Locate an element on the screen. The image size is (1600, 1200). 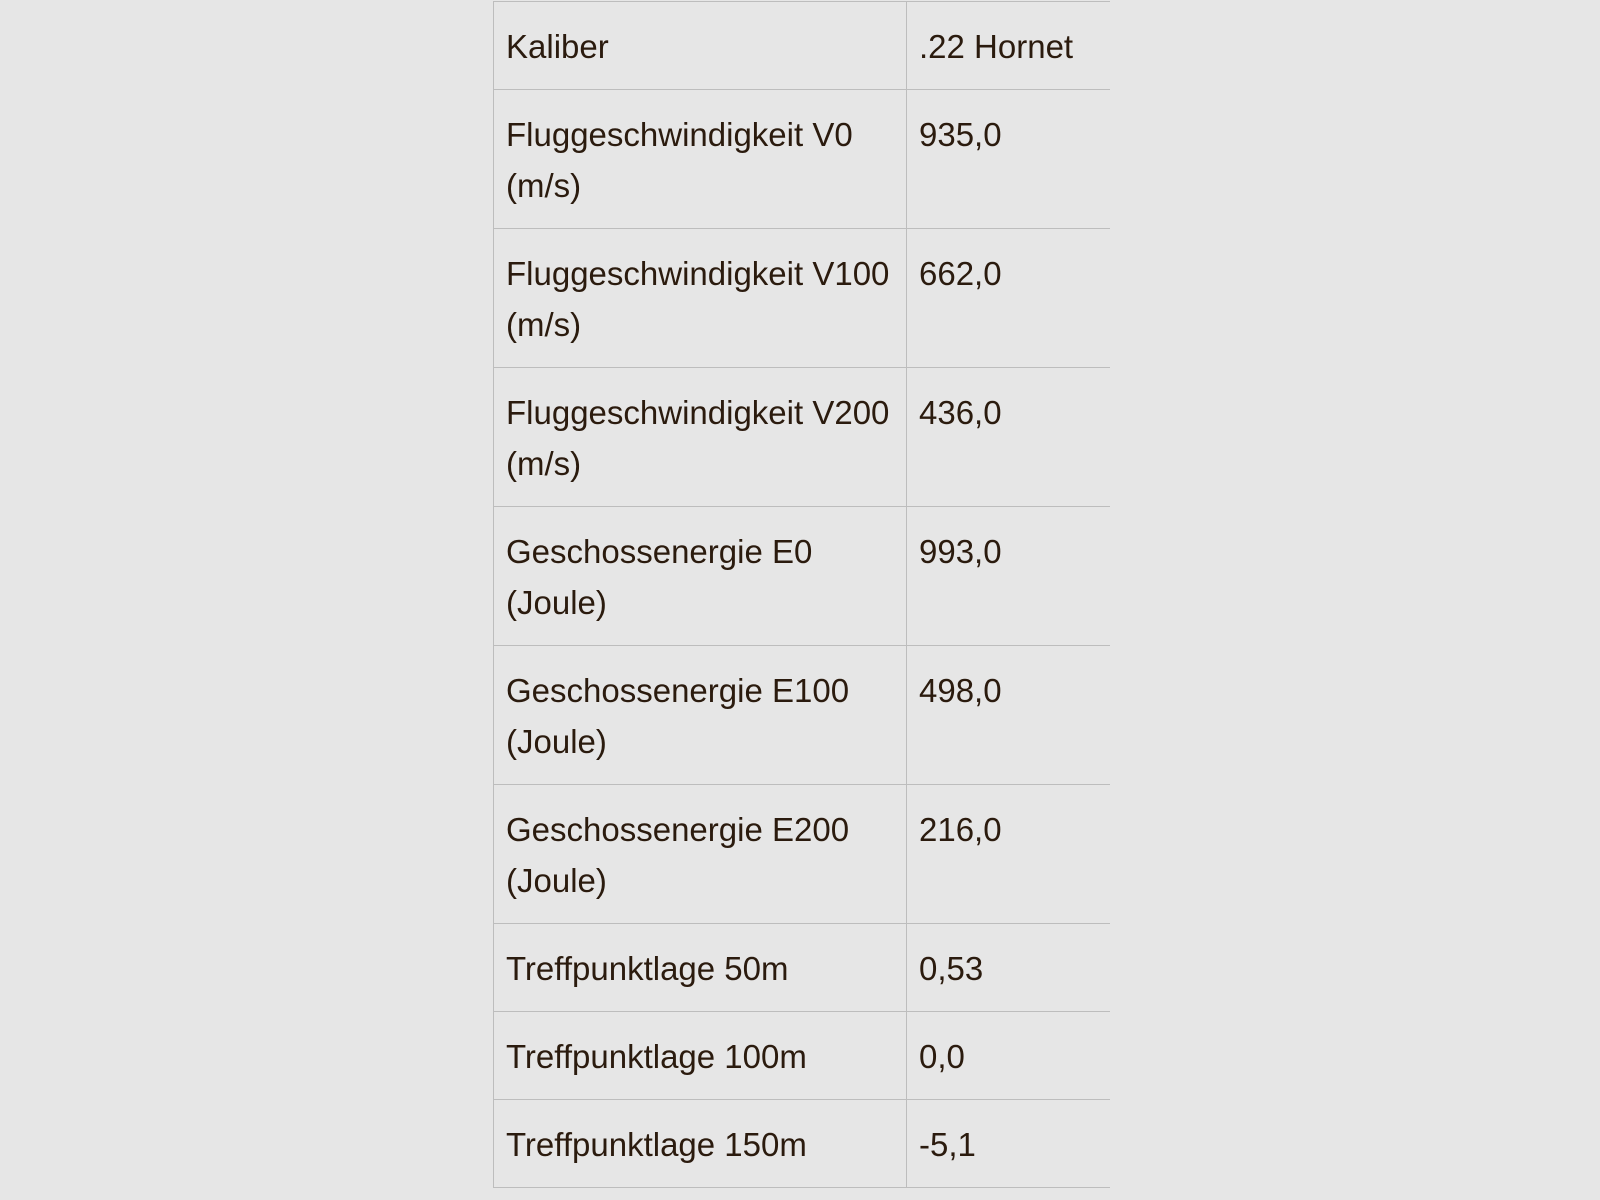
row-label: Treffpunktlage 150m is located at coordinates (700, 1143).